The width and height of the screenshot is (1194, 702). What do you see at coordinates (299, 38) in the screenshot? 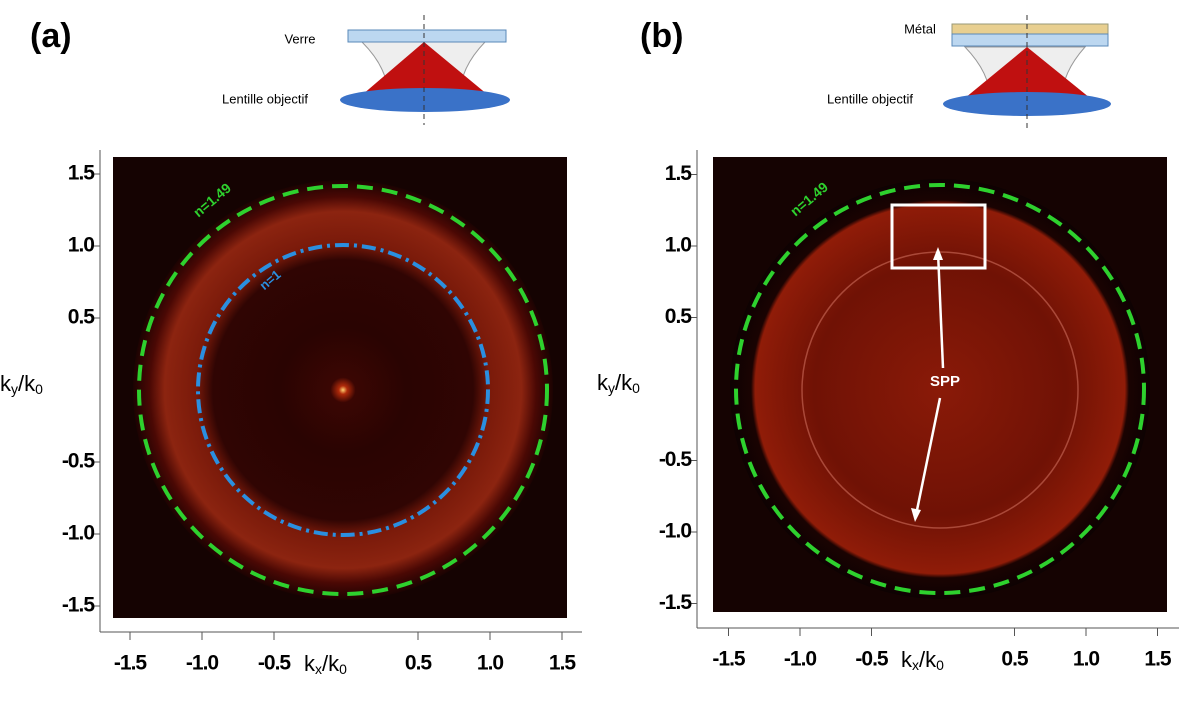
I see `schematic-label: Verre` at bounding box center [299, 38].